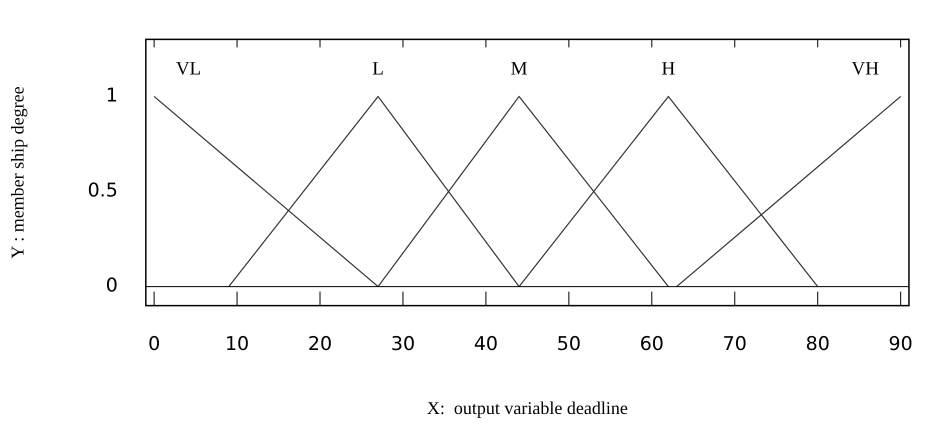 The width and height of the screenshot is (941, 430). What do you see at coordinates (103, 190) in the screenshot?
I see `y-tick-label: 0.5` at bounding box center [103, 190].